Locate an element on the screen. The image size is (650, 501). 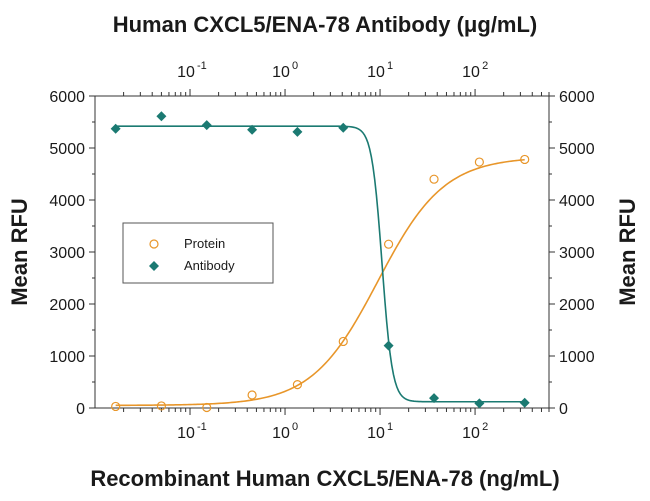
legend-protein-label: Protein is located at coordinates (204, 243).